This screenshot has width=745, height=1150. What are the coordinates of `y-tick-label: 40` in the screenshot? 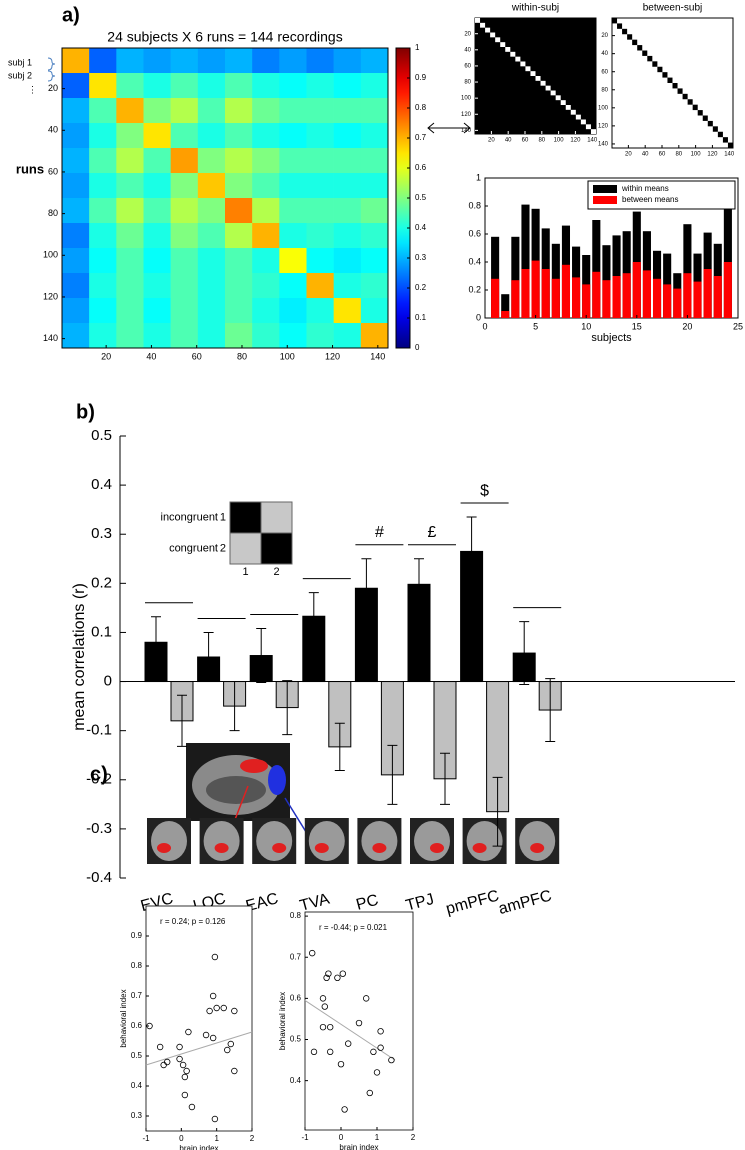 It's located at (604, 54).